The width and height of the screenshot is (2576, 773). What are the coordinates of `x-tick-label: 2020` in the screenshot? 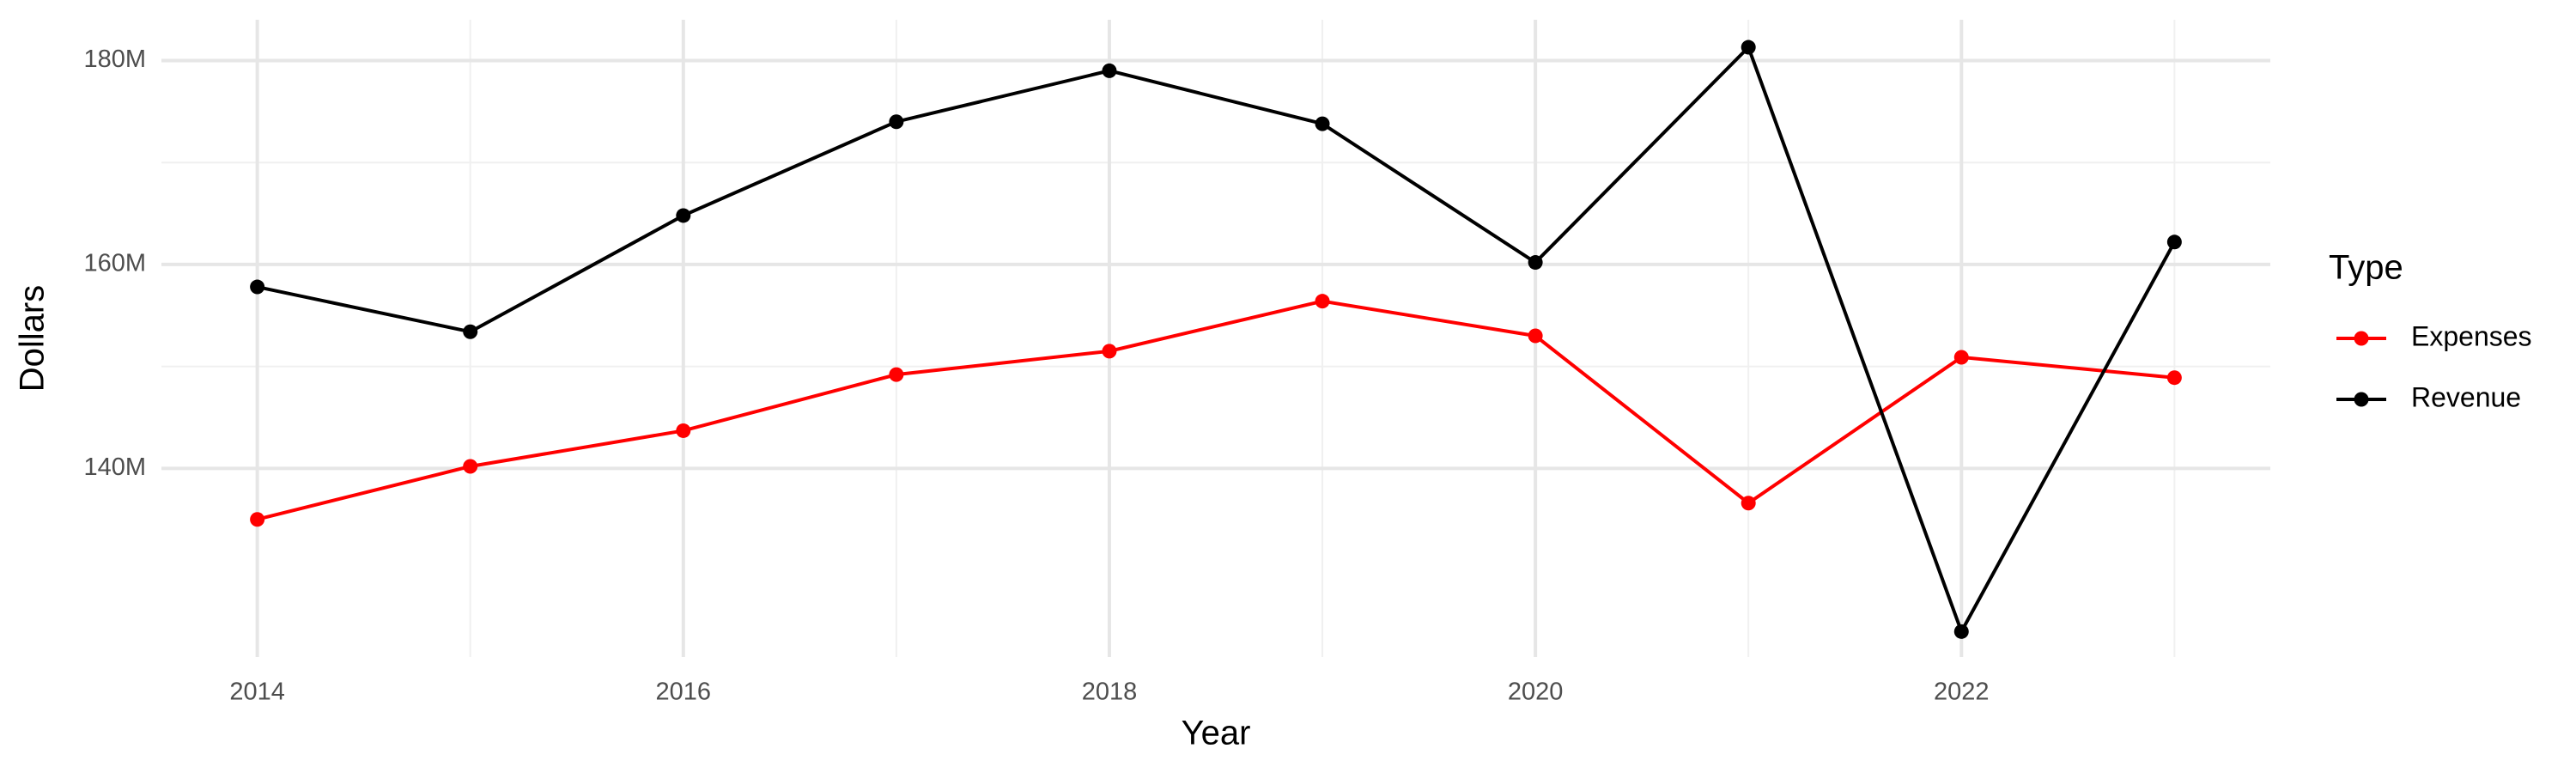 It's located at (1536, 692).